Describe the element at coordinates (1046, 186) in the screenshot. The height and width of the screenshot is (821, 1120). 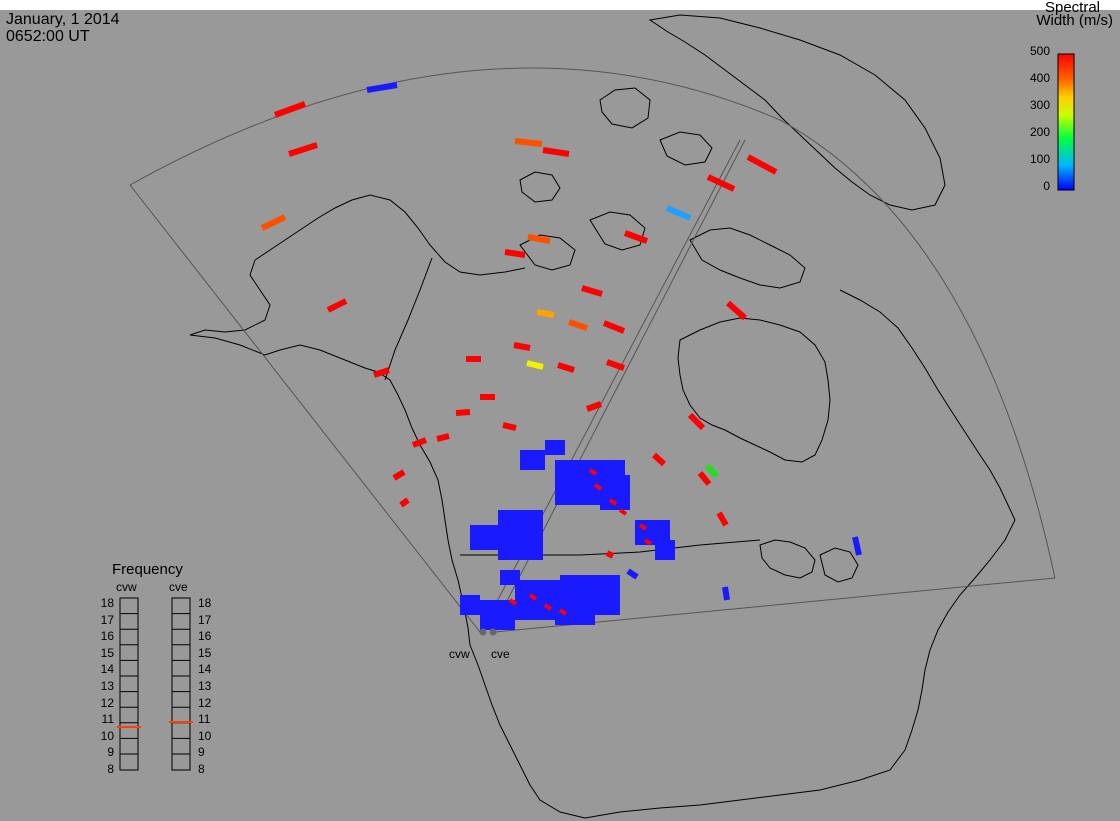
I see `colorbar-tick: 0` at that location.